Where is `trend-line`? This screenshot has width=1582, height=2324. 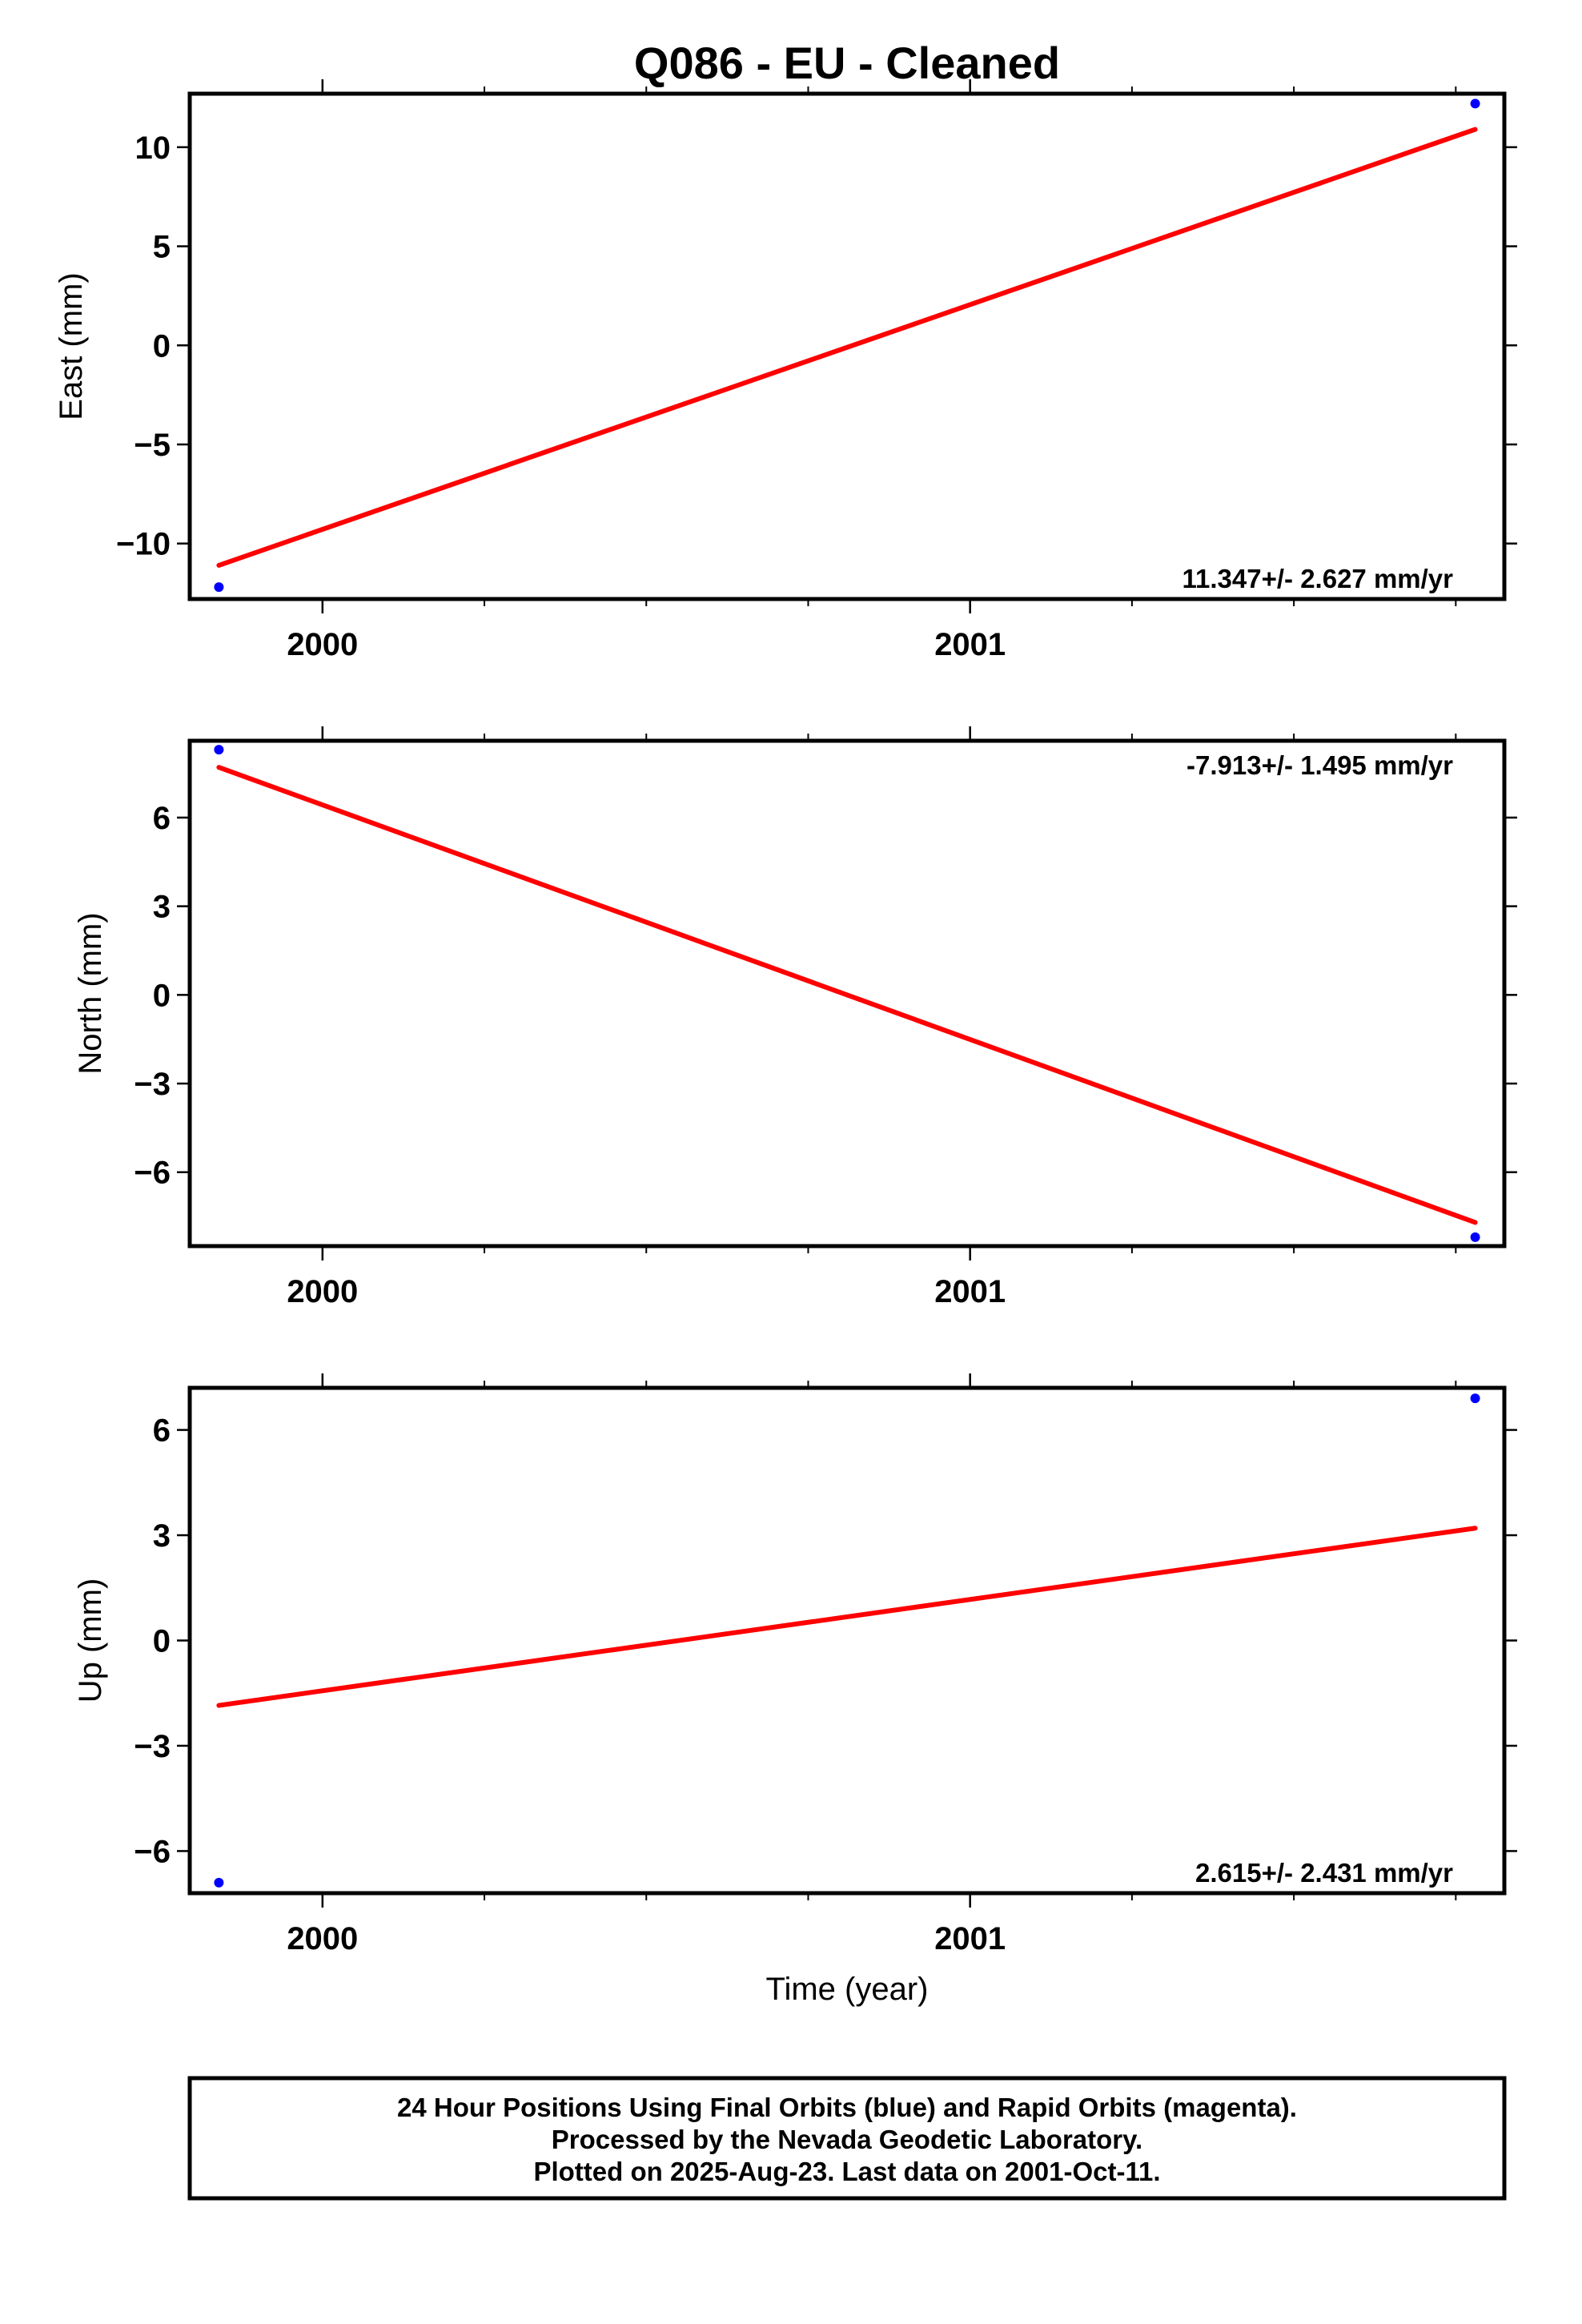 trend-line is located at coordinates (847, 1617).